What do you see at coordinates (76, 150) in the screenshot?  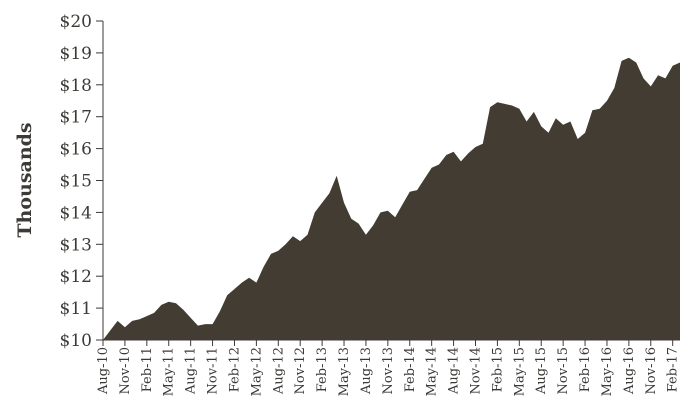 I see `y-tick-label: $16` at bounding box center [76, 150].